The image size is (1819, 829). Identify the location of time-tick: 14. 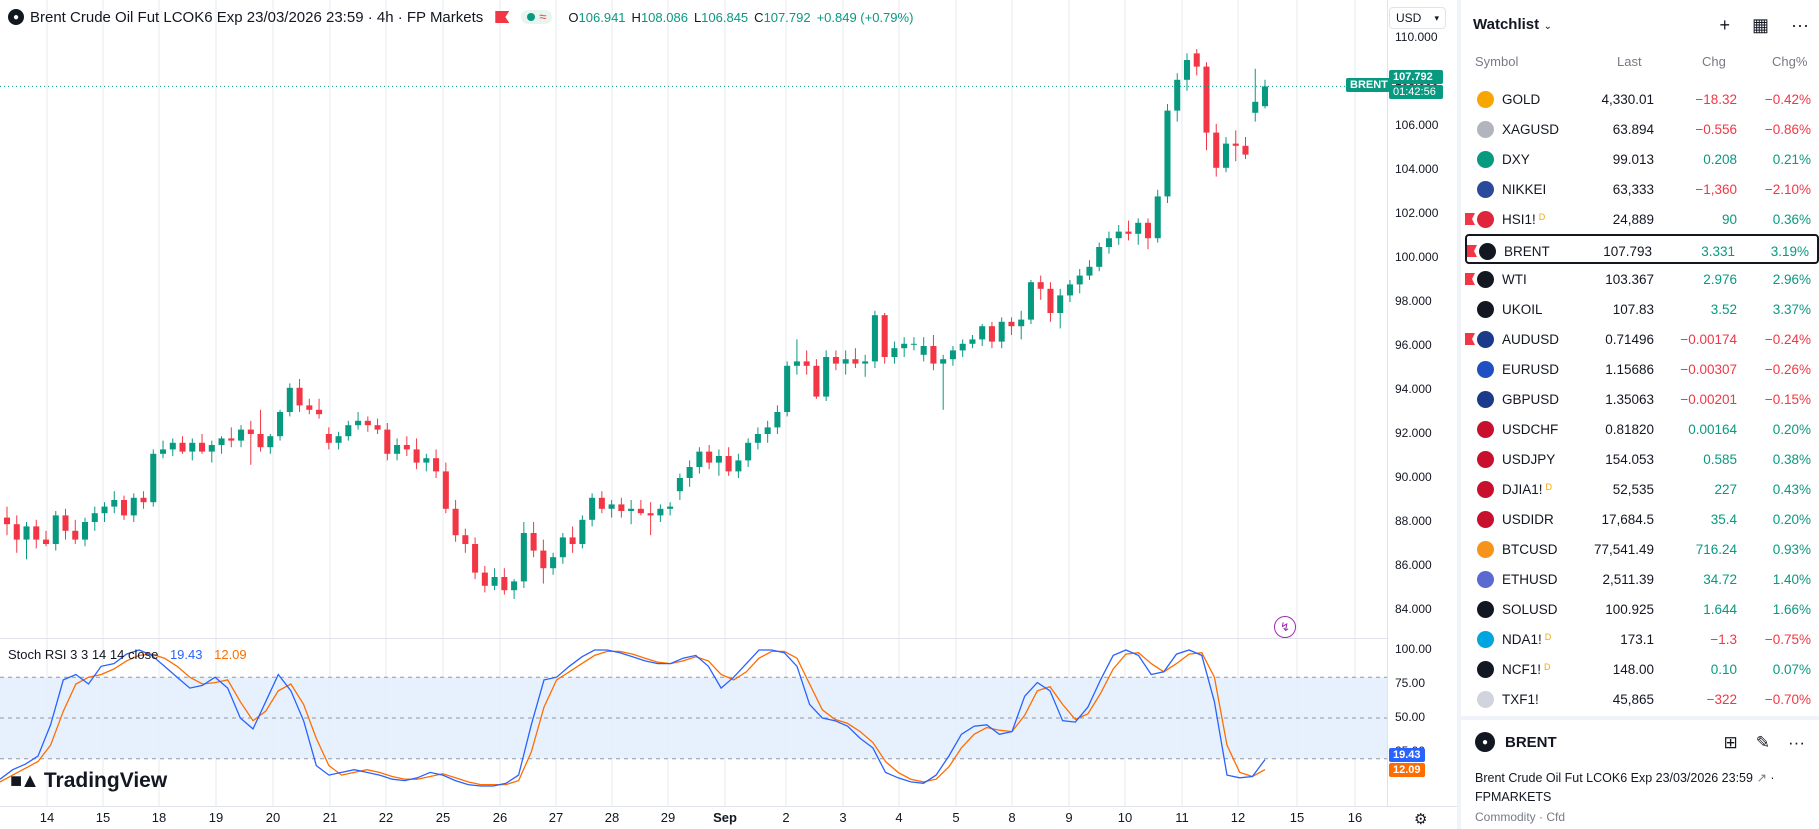
(47, 817).